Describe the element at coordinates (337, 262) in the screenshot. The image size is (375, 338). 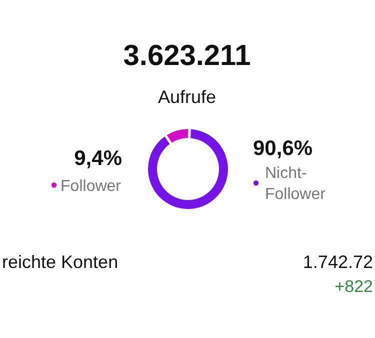
I see `text: 1.742.72` at that location.